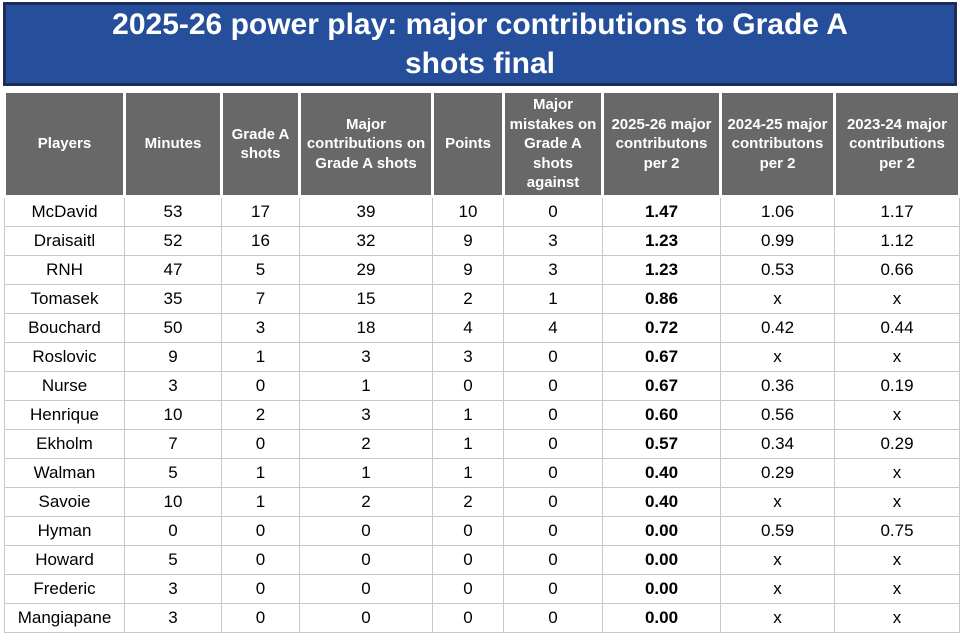 This screenshot has height=643, width=960. I want to click on player-name-cell: Howard, so click(64, 560).